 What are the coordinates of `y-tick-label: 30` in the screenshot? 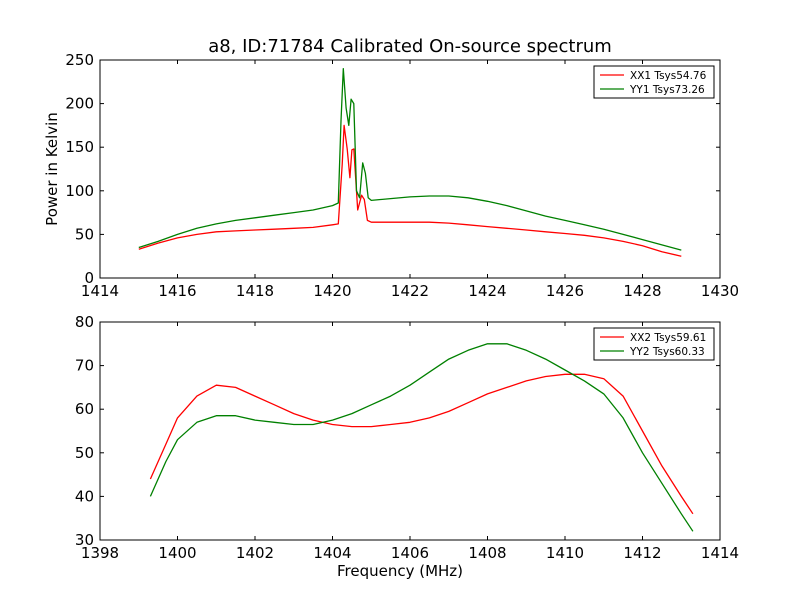 It's located at (84, 540).